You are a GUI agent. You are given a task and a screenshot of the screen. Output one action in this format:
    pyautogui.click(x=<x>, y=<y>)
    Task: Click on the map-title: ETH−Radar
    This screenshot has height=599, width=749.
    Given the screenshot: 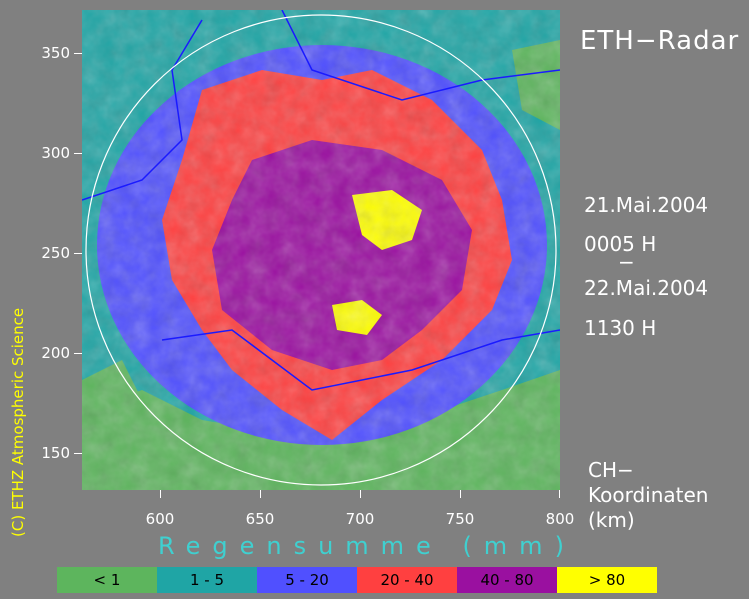 What is the action you would take?
    pyautogui.click(x=660, y=41)
    